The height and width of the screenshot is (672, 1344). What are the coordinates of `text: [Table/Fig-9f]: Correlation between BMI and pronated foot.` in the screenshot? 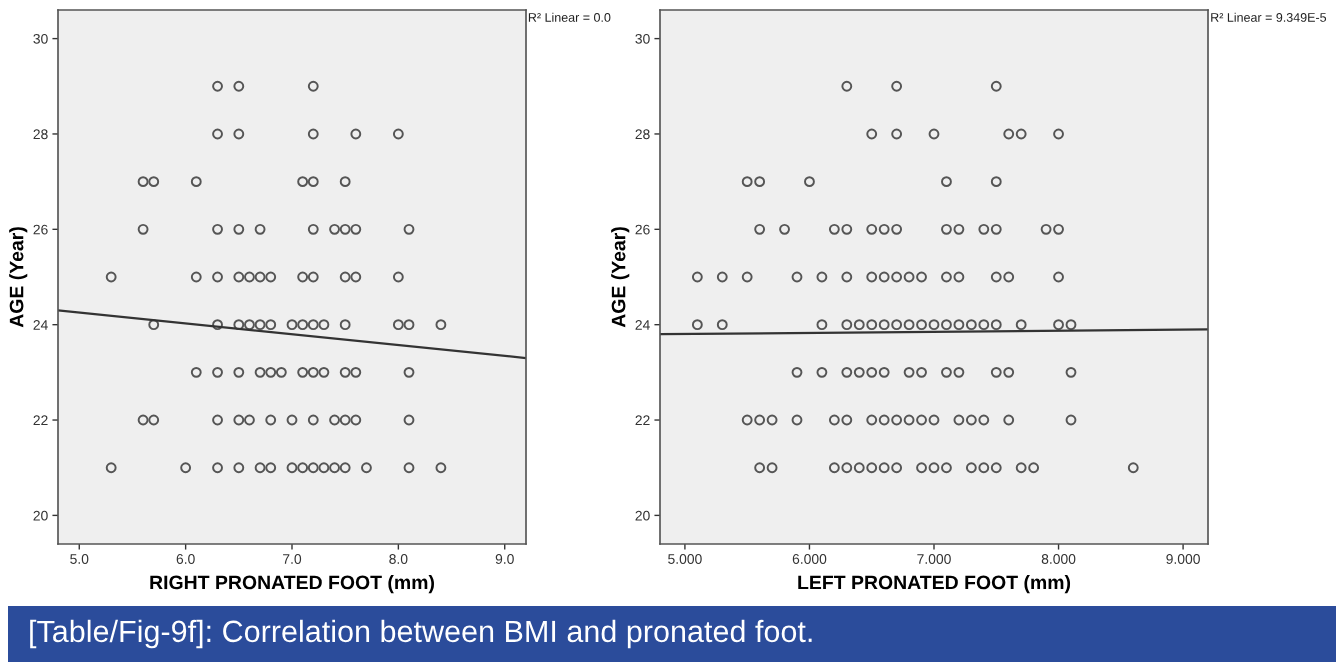 It's located at (421, 634).